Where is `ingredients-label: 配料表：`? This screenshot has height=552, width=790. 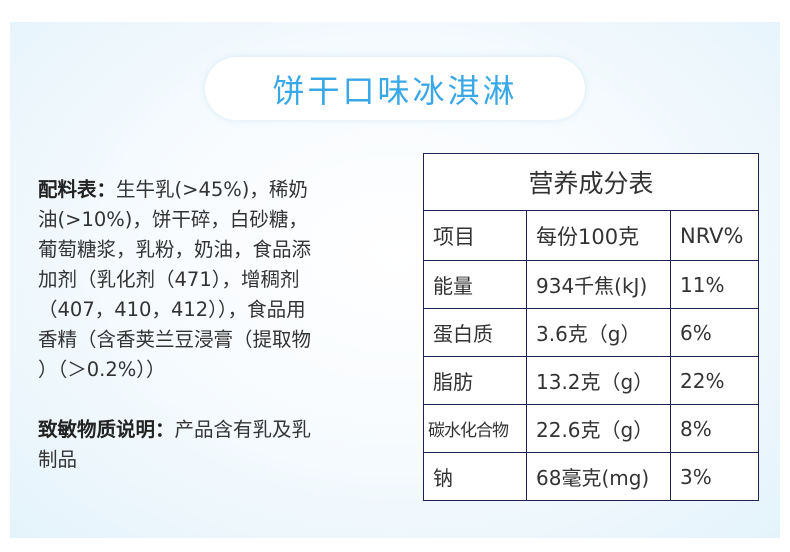 ingredients-label: 配料表： is located at coordinates (77, 189).